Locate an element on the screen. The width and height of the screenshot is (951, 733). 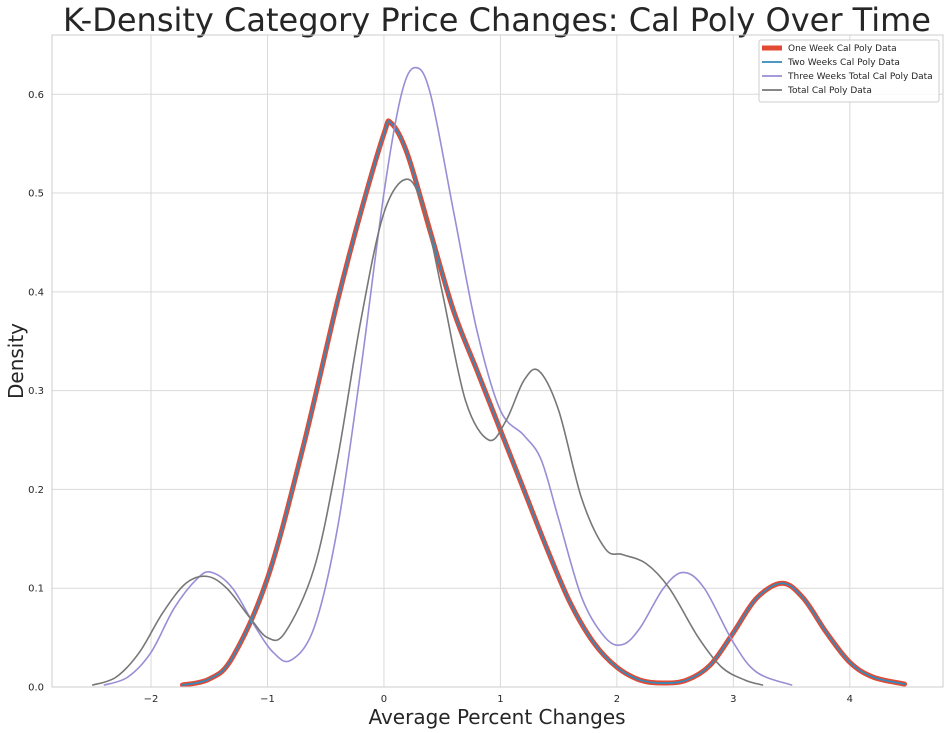
x-axis-label: Average Percent Changes is located at coordinates (496, 717).